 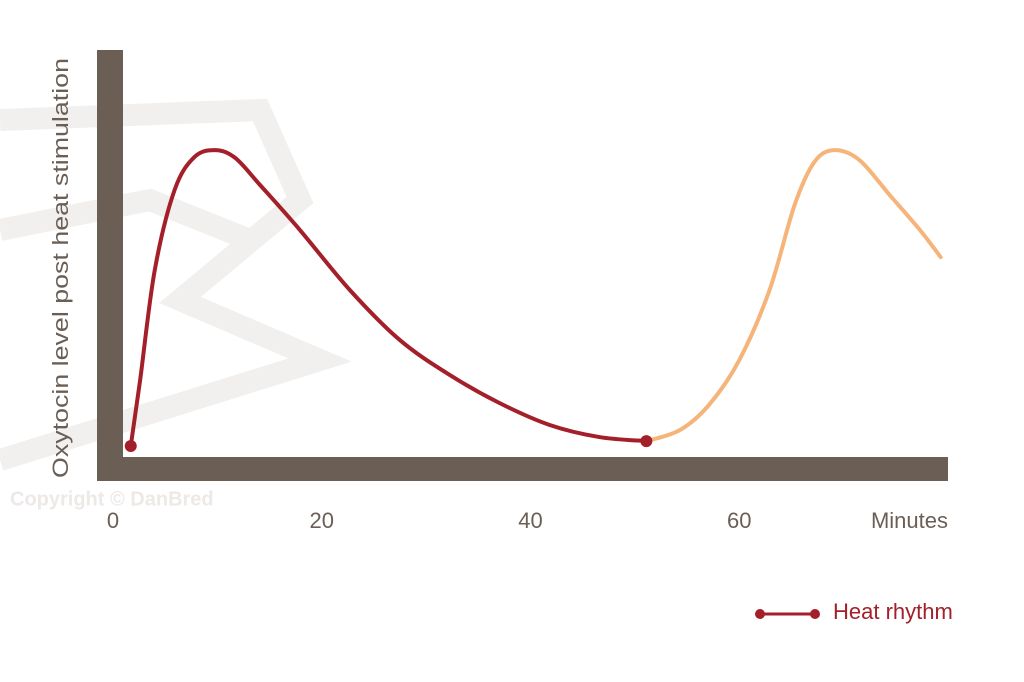 What do you see at coordinates (110, 265) in the screenshot?
I see `y-axis-bar` at bounding box center [110, 265].